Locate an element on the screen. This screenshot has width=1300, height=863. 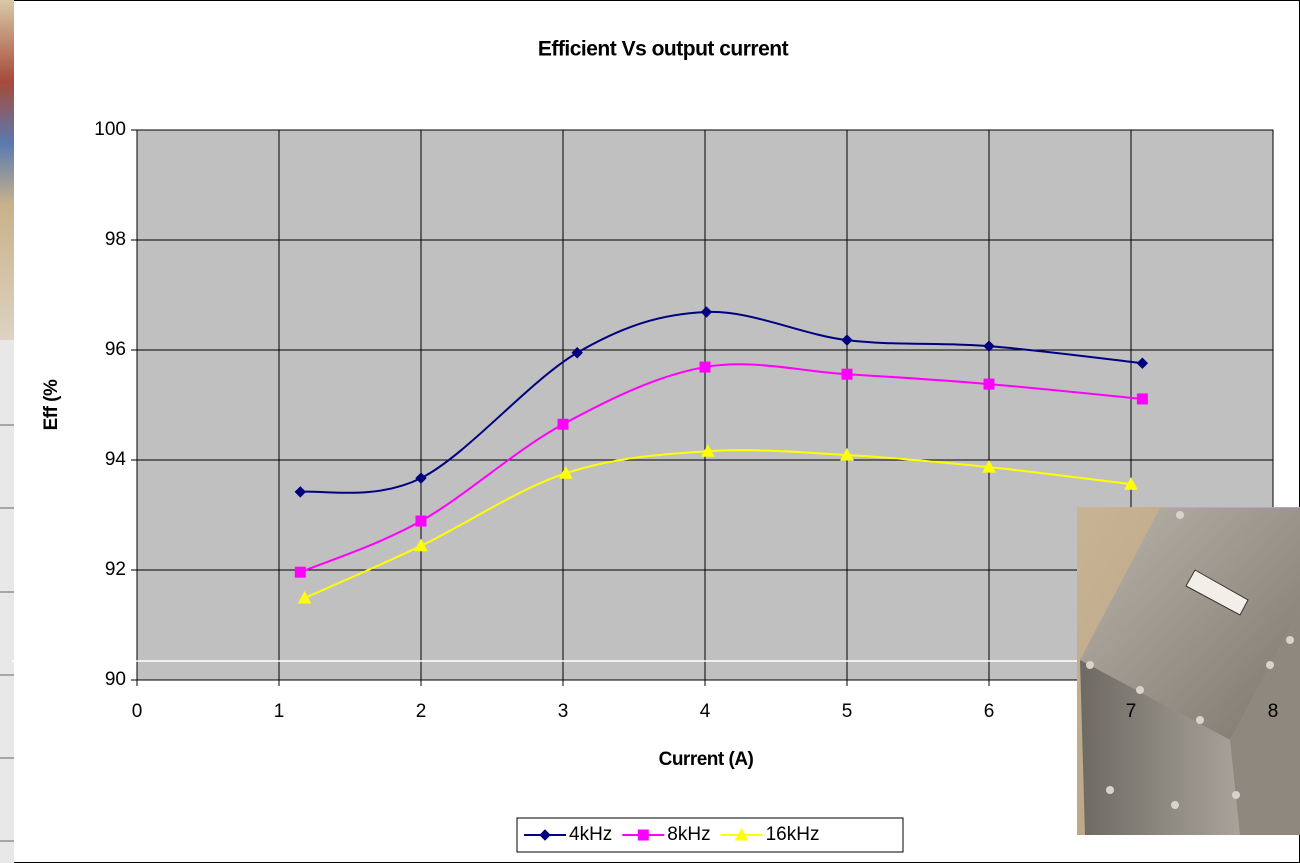
left-table-lines is located at coordinates (7, 633).